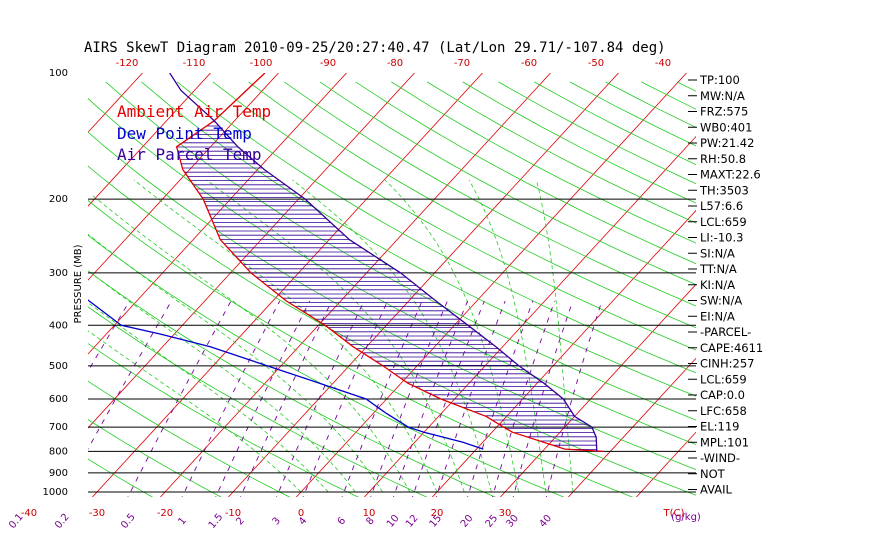 The image size is (870, 560). What do you see at coordinates (58, 199) in the screenshot?
I see `pressure-tick-label: 200` at bounding box center [58, 199].